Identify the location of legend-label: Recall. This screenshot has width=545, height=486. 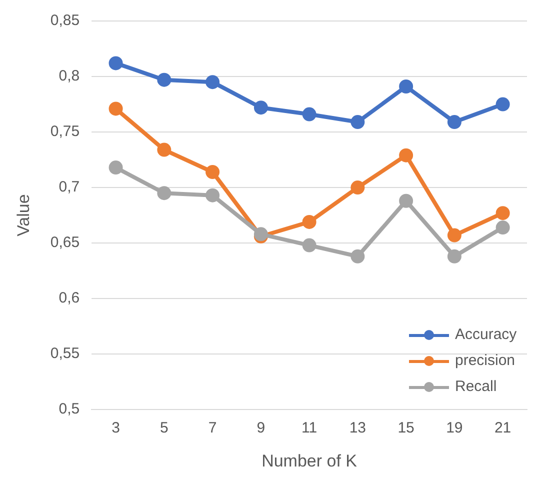
(476, 387).